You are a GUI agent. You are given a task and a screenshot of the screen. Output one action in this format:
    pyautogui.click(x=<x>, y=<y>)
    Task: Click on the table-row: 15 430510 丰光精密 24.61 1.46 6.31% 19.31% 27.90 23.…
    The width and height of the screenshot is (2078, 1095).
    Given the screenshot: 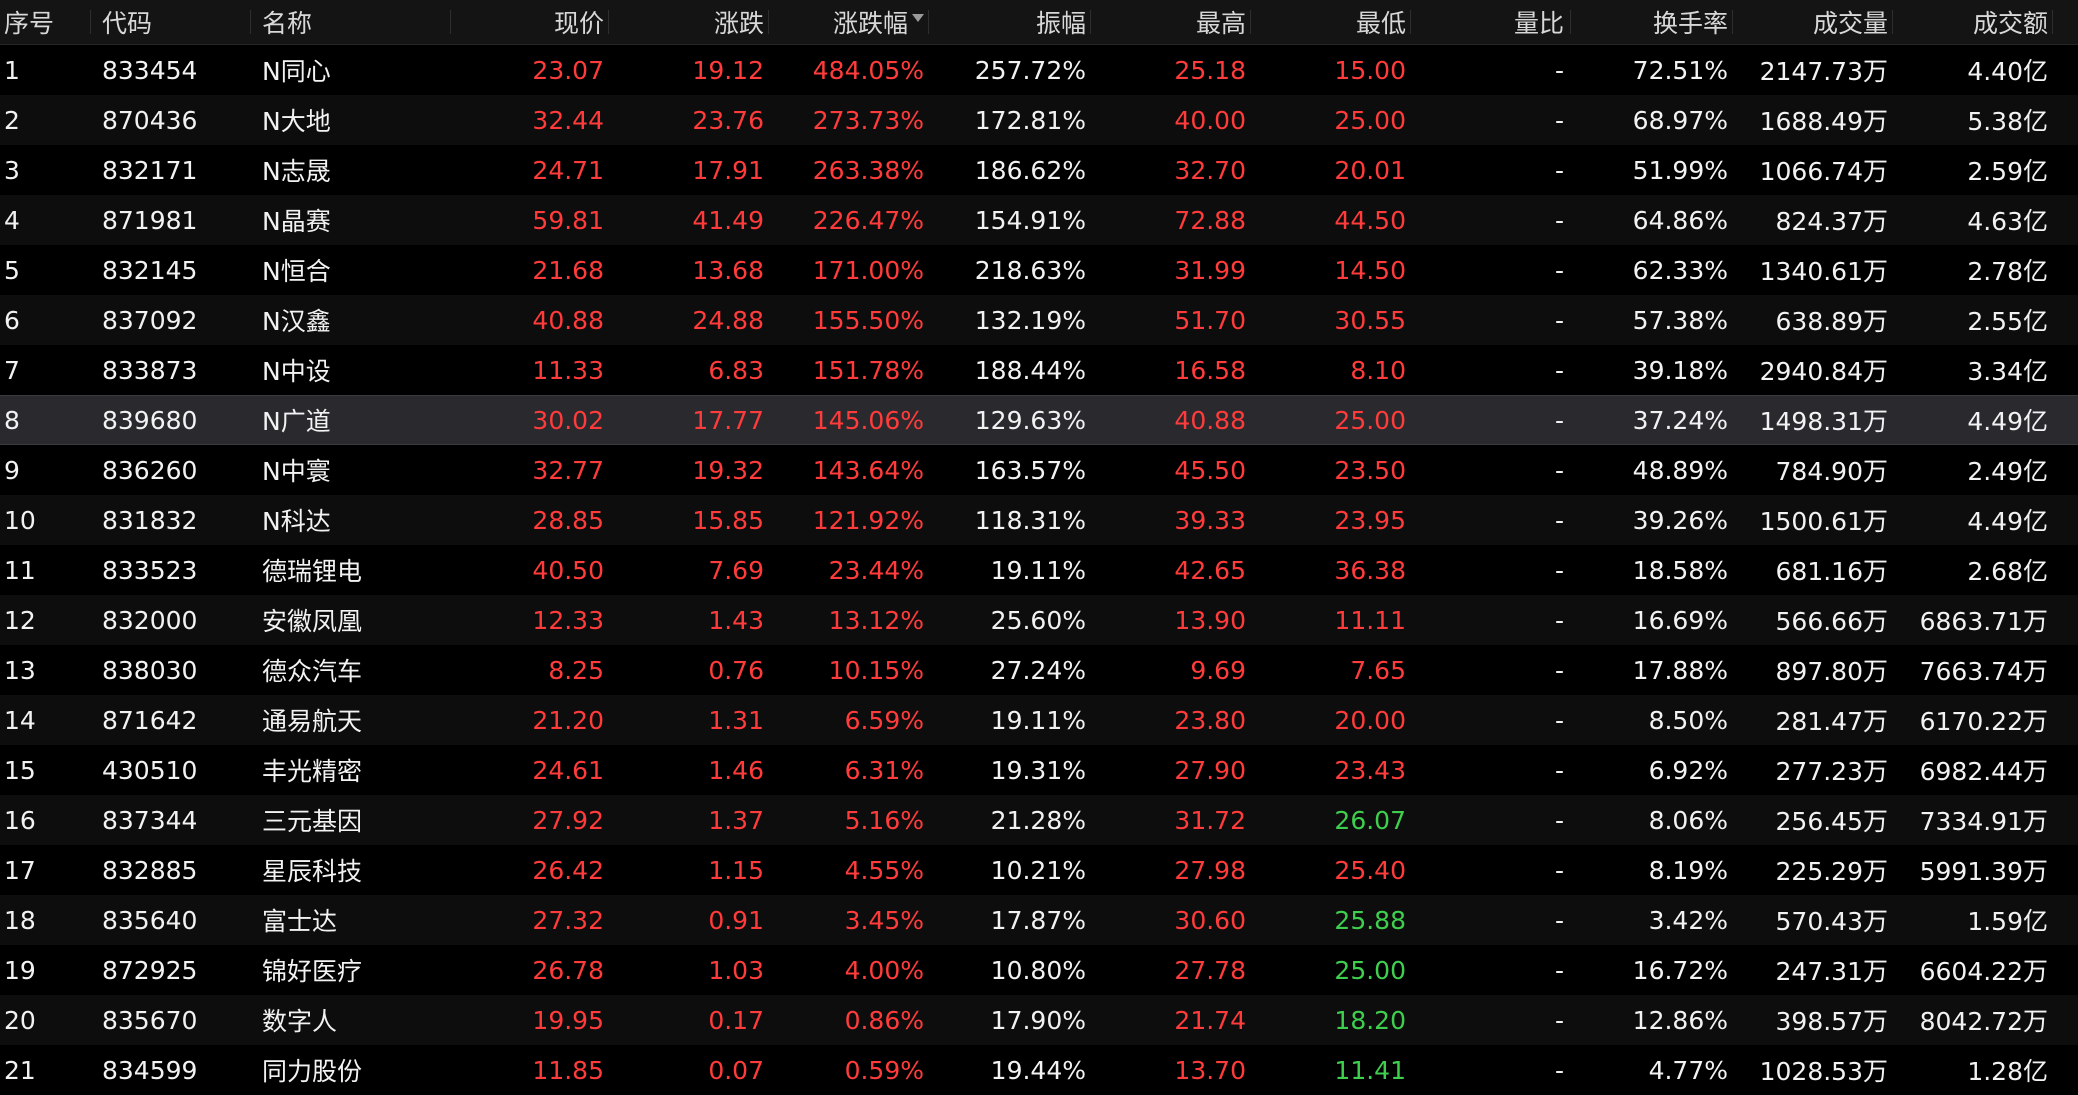 What is the action you would take?
    pyautogui.click(x=1039, y=770)
    